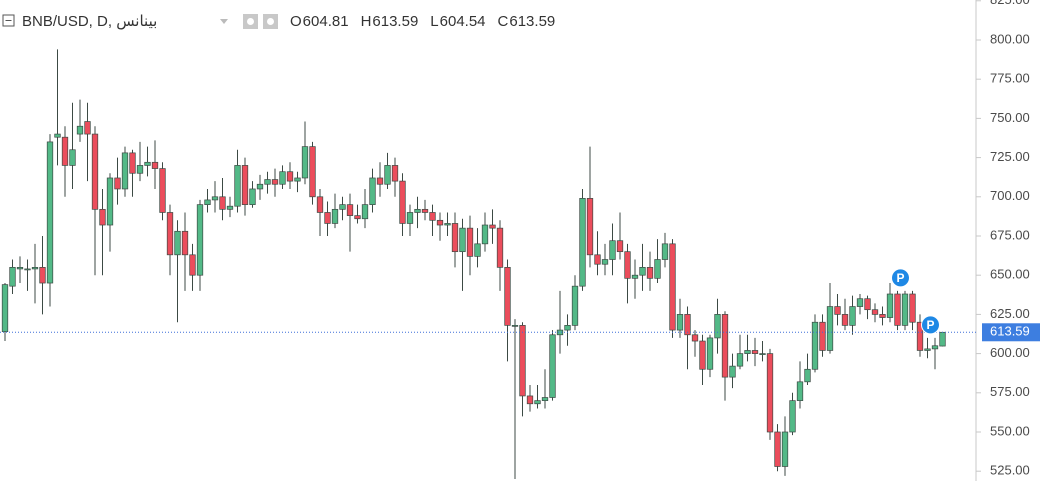 The image size is (1041, 481). I want to click on y-tick-label: 650.00, so click(1010, 274).